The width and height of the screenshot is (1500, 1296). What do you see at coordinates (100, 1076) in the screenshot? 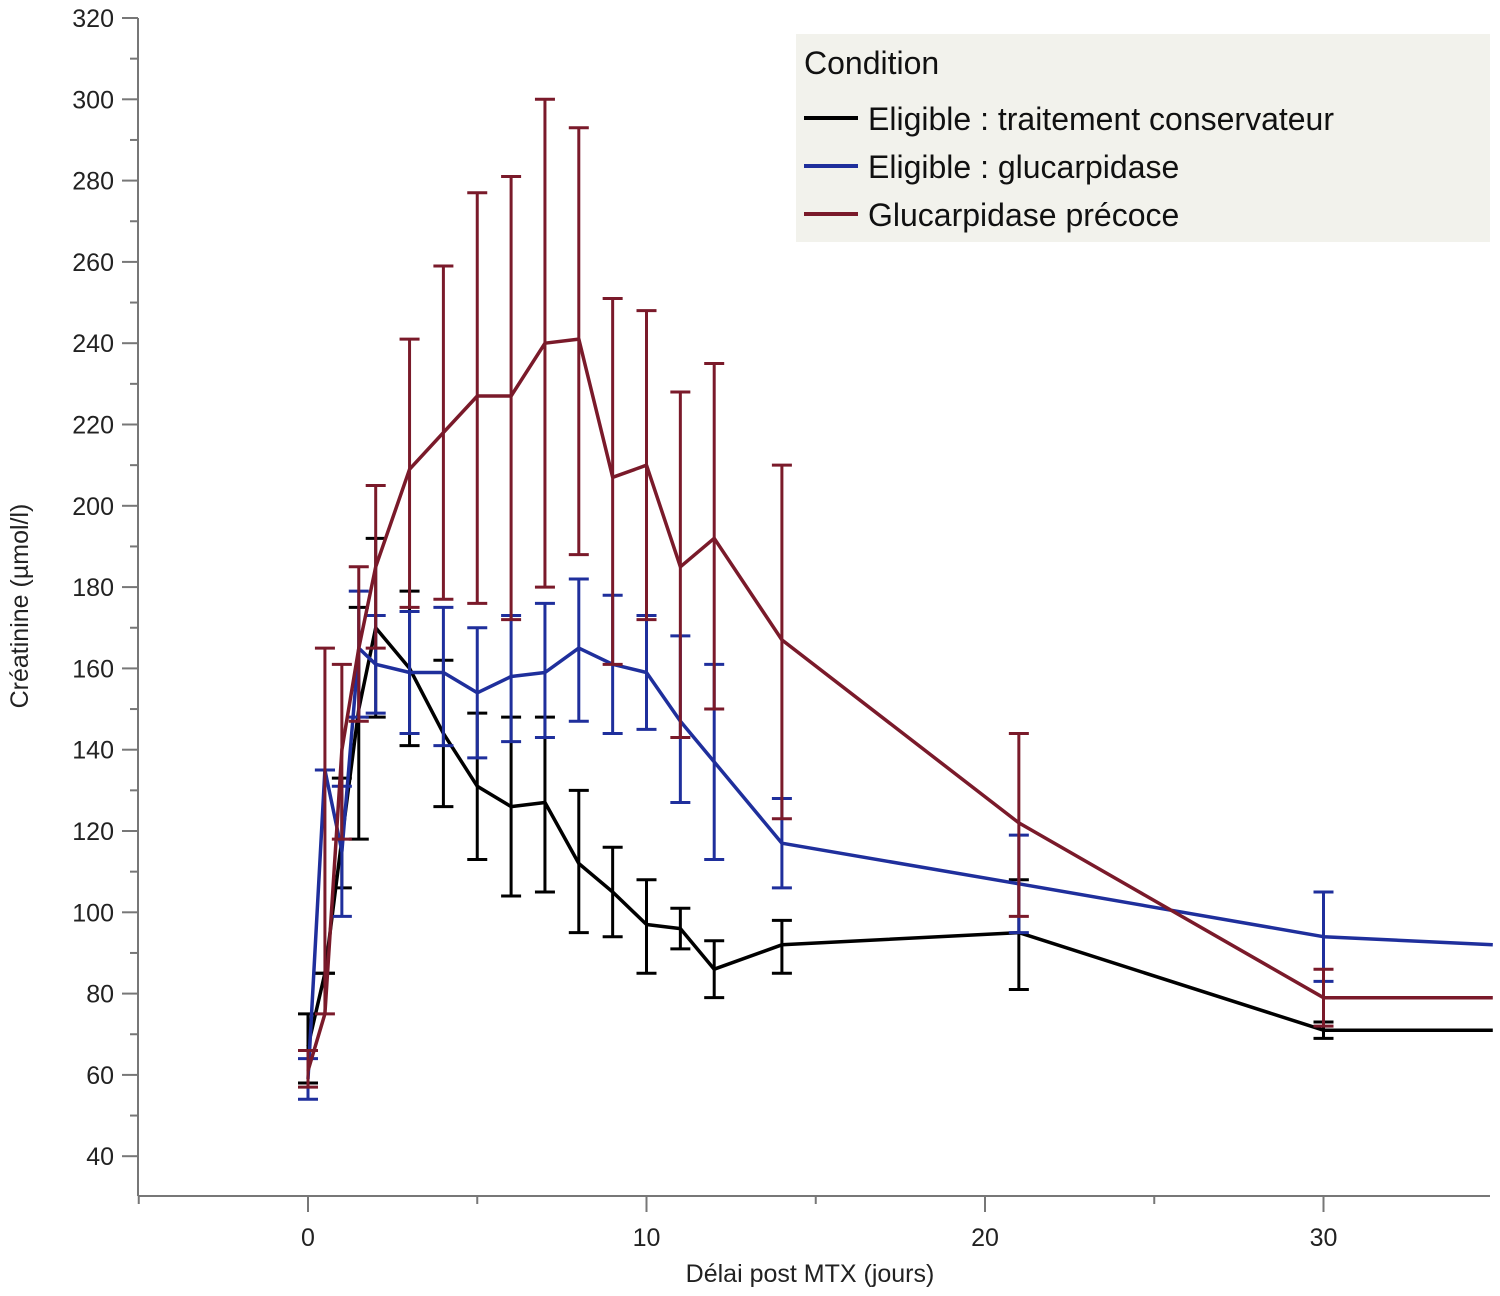
I see `y-tick-label: 60` at bounding box center [100, 1076].